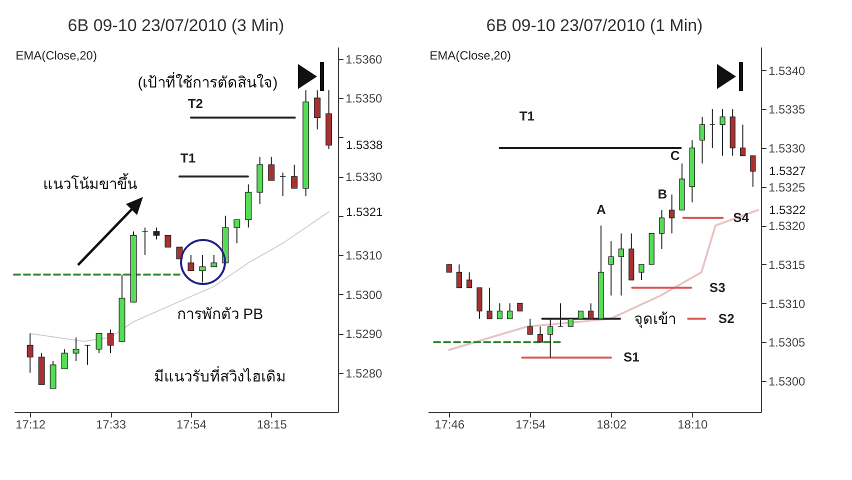 The width and height of the screenshot is (852, 480). Describe the element at coordinates (449, 425) in the screenshot. I see `x-tick-label: 17:46` at that location.